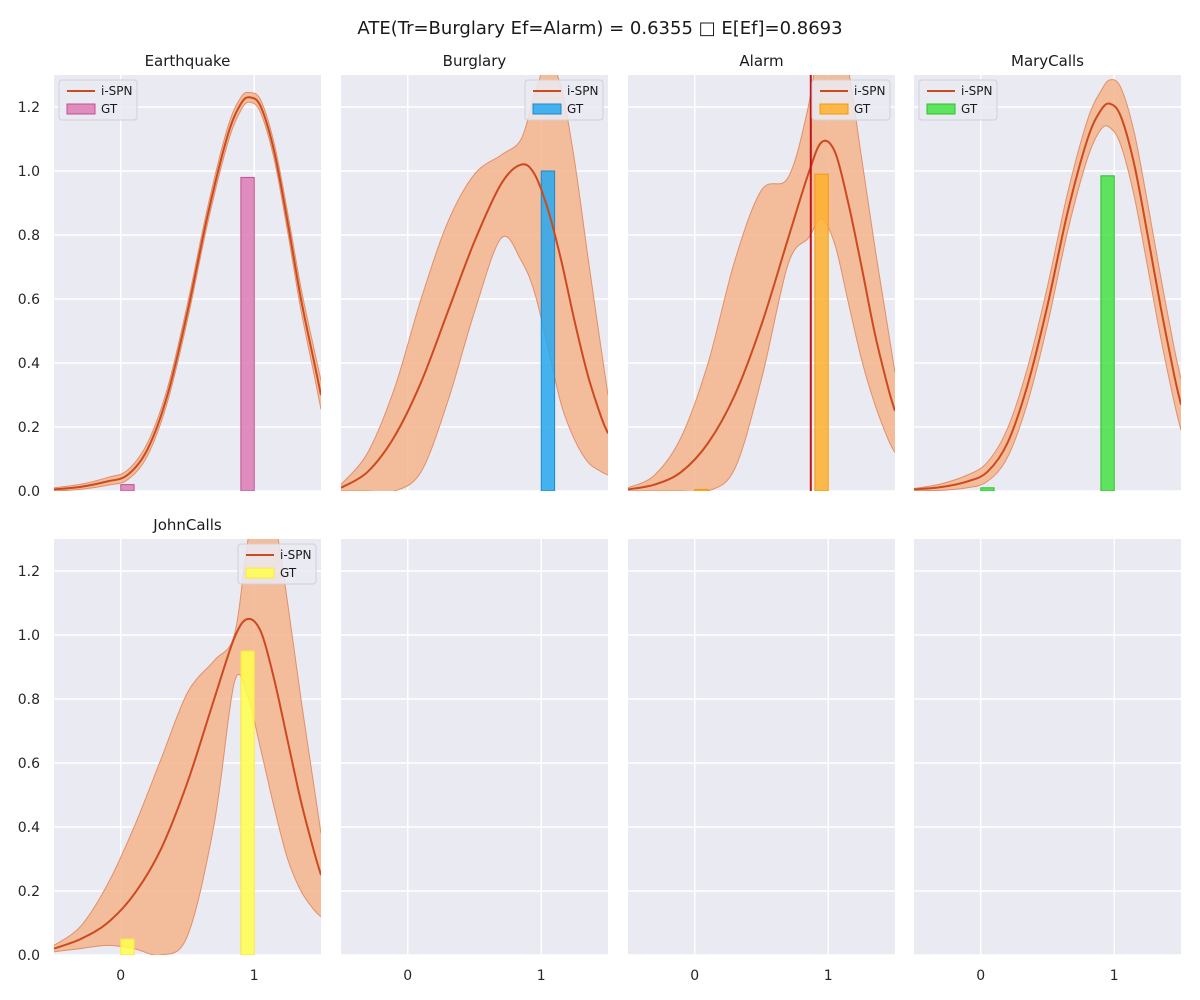 The image size is (1200, 1000). Describe the element at coordinates (187, 525) in the screenshot. I see `panel-title: JohnCalls` at that location.